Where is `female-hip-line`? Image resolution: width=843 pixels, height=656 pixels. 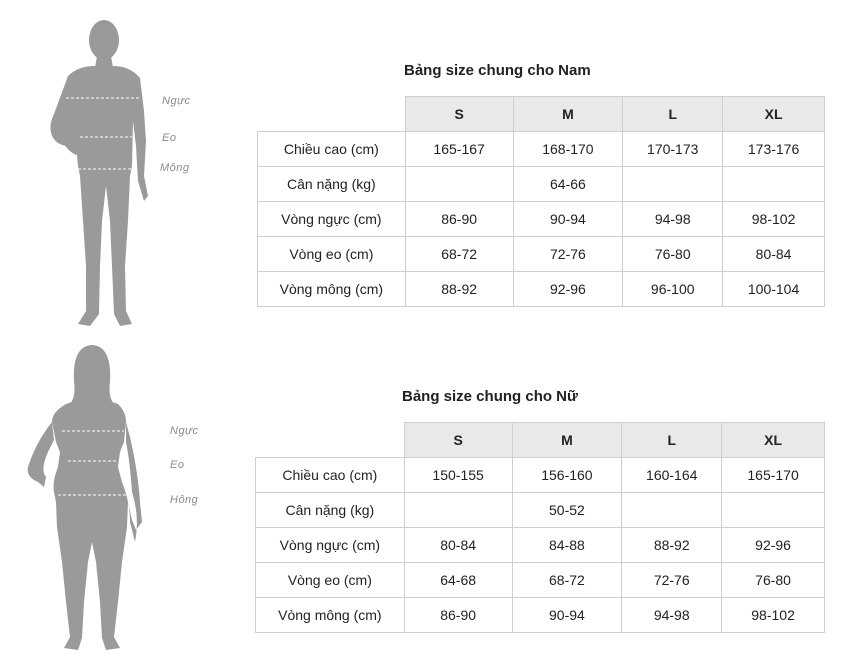
female-hip-line is located at coordinates (92, 495).